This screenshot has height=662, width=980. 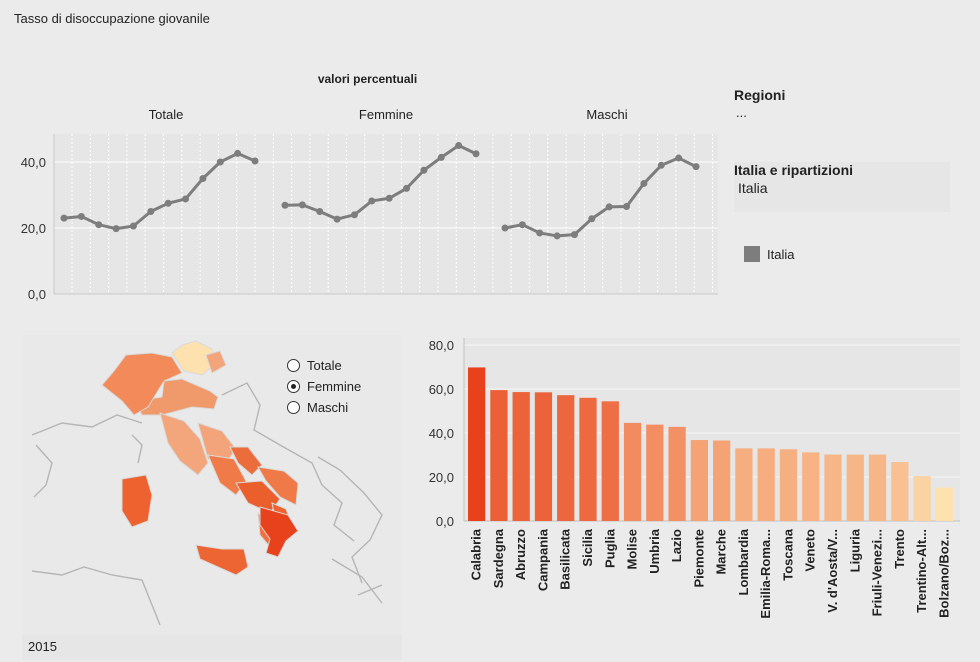 What do you see at coordinates (769, 254) in the screenshot?
I see `legend: Italia` at bounding box center [769, 254].